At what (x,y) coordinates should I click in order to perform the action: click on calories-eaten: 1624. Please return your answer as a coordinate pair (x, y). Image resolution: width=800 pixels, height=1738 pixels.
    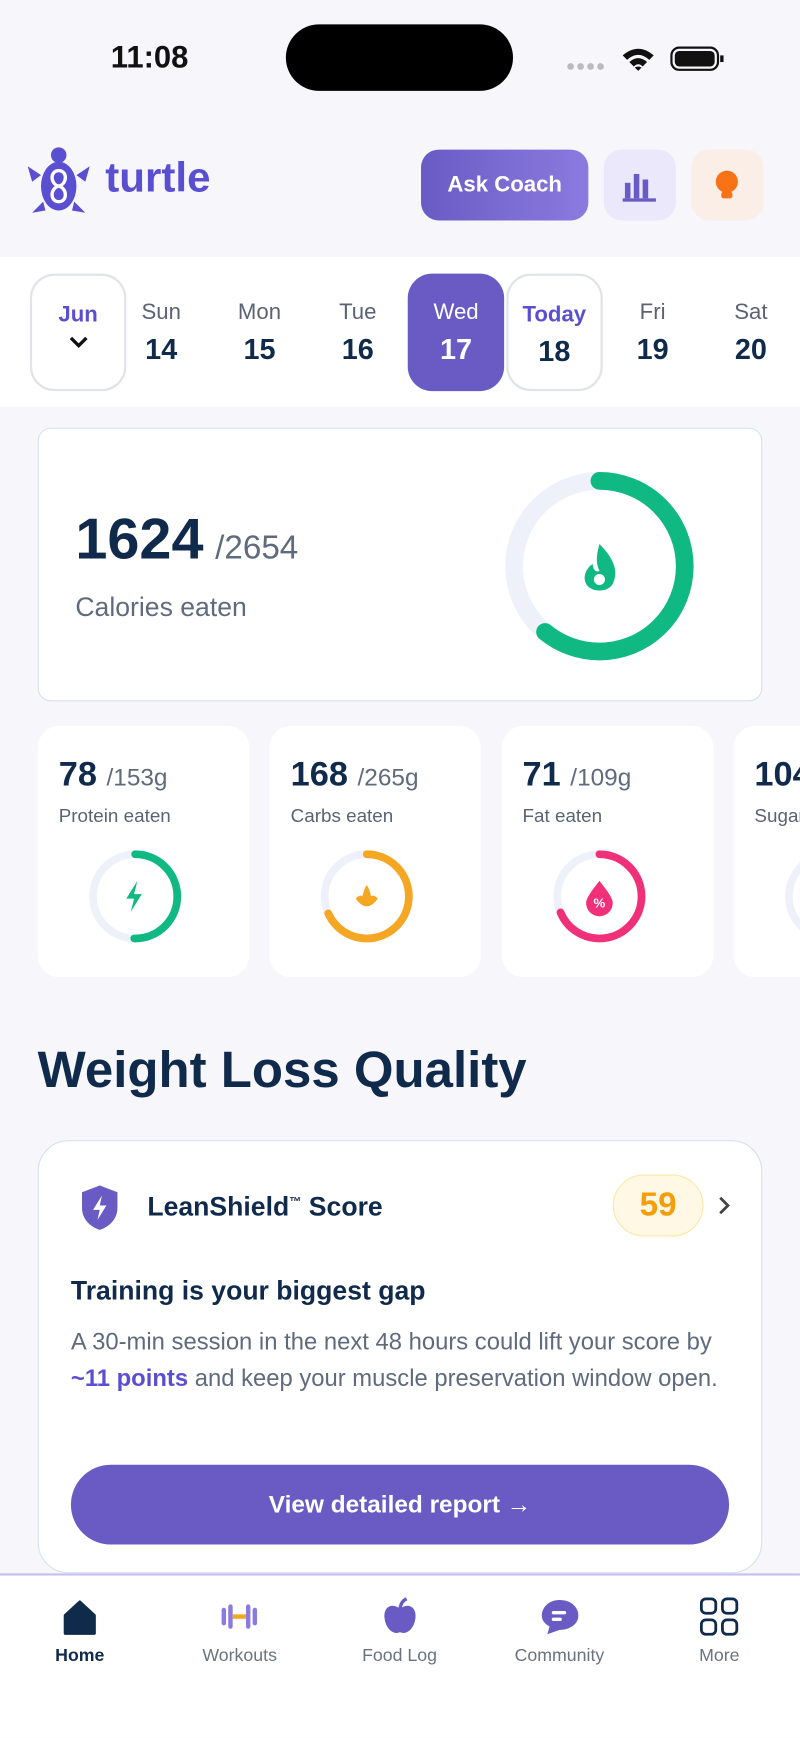
    Looking at the image, I should click on (139, 539).